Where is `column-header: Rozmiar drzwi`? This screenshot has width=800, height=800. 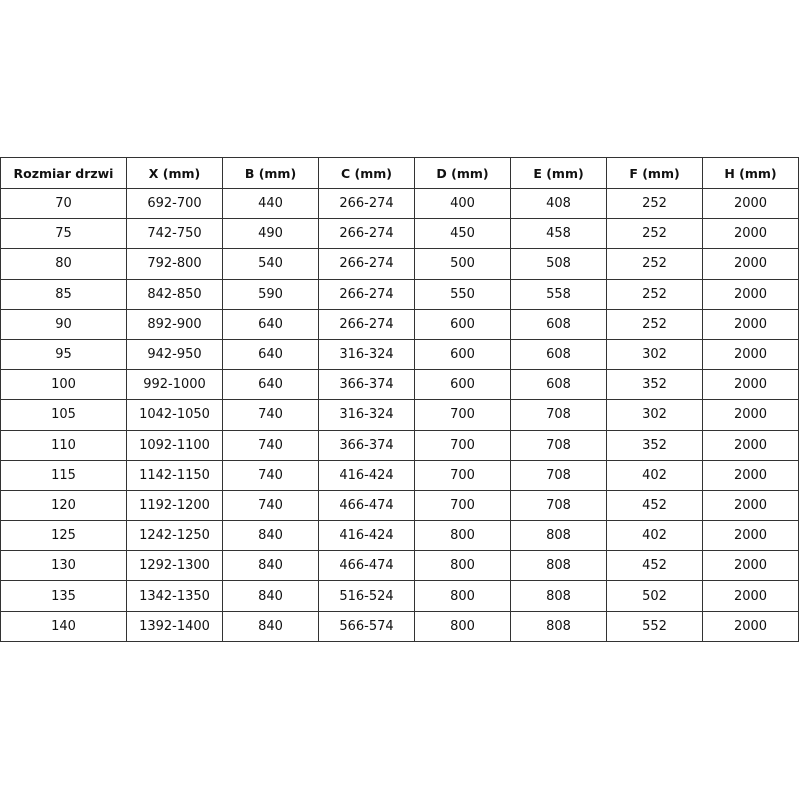
column-header: Rozmiar drzwi is located at coordinates (63, 173).